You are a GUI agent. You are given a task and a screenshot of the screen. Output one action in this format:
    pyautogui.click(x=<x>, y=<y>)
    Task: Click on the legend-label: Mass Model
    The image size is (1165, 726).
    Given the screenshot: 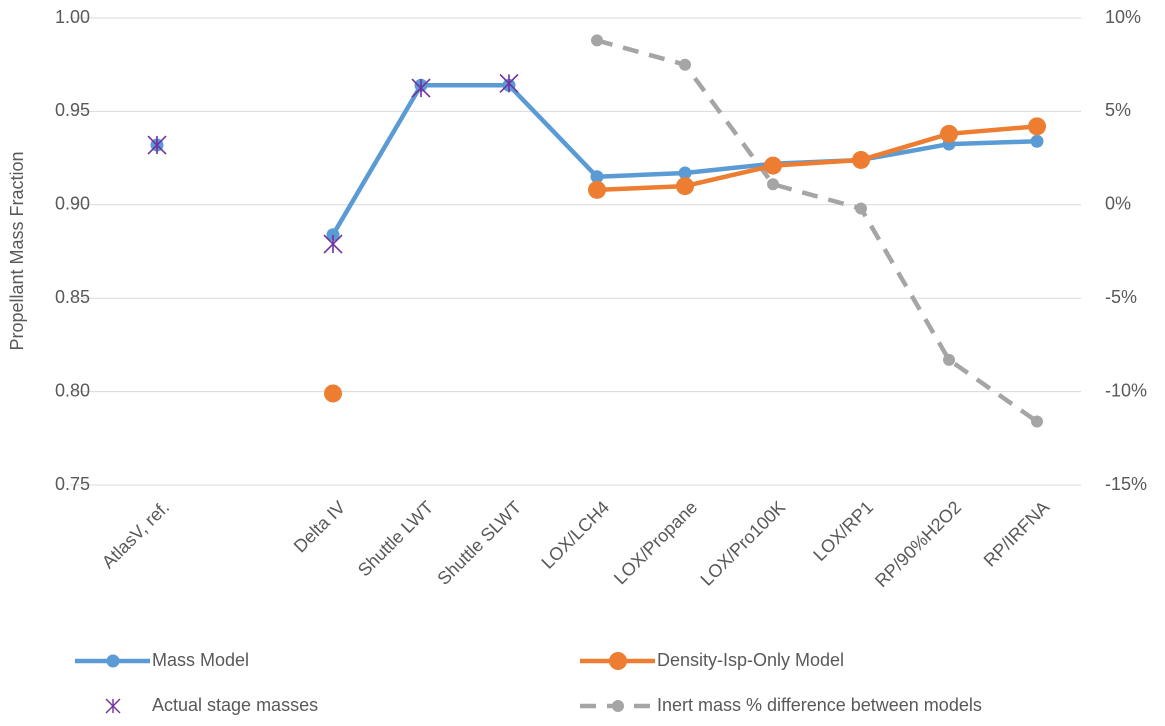 What is the action you would take?
    pyautogui.click(x=200, y=660)
    